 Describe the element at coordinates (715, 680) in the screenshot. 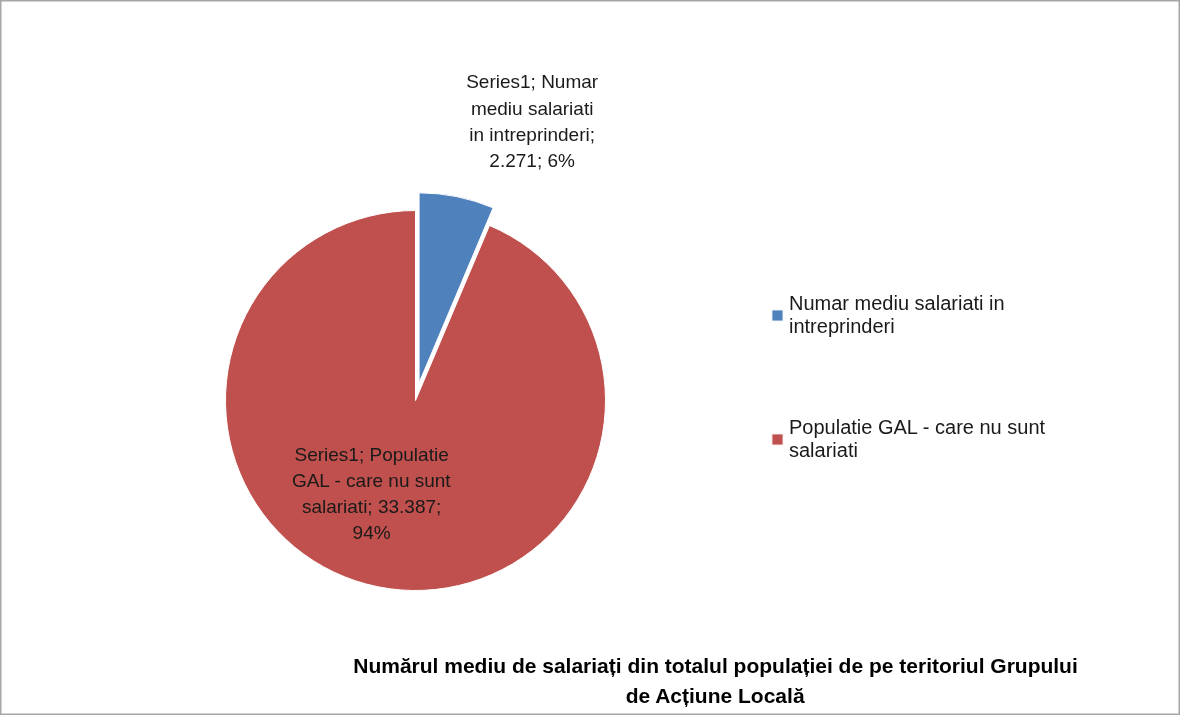

I see `text: Numărul mediu de salariați din totalul populației de pe teritoriul Grupului de Acțiune Locală` at that location.